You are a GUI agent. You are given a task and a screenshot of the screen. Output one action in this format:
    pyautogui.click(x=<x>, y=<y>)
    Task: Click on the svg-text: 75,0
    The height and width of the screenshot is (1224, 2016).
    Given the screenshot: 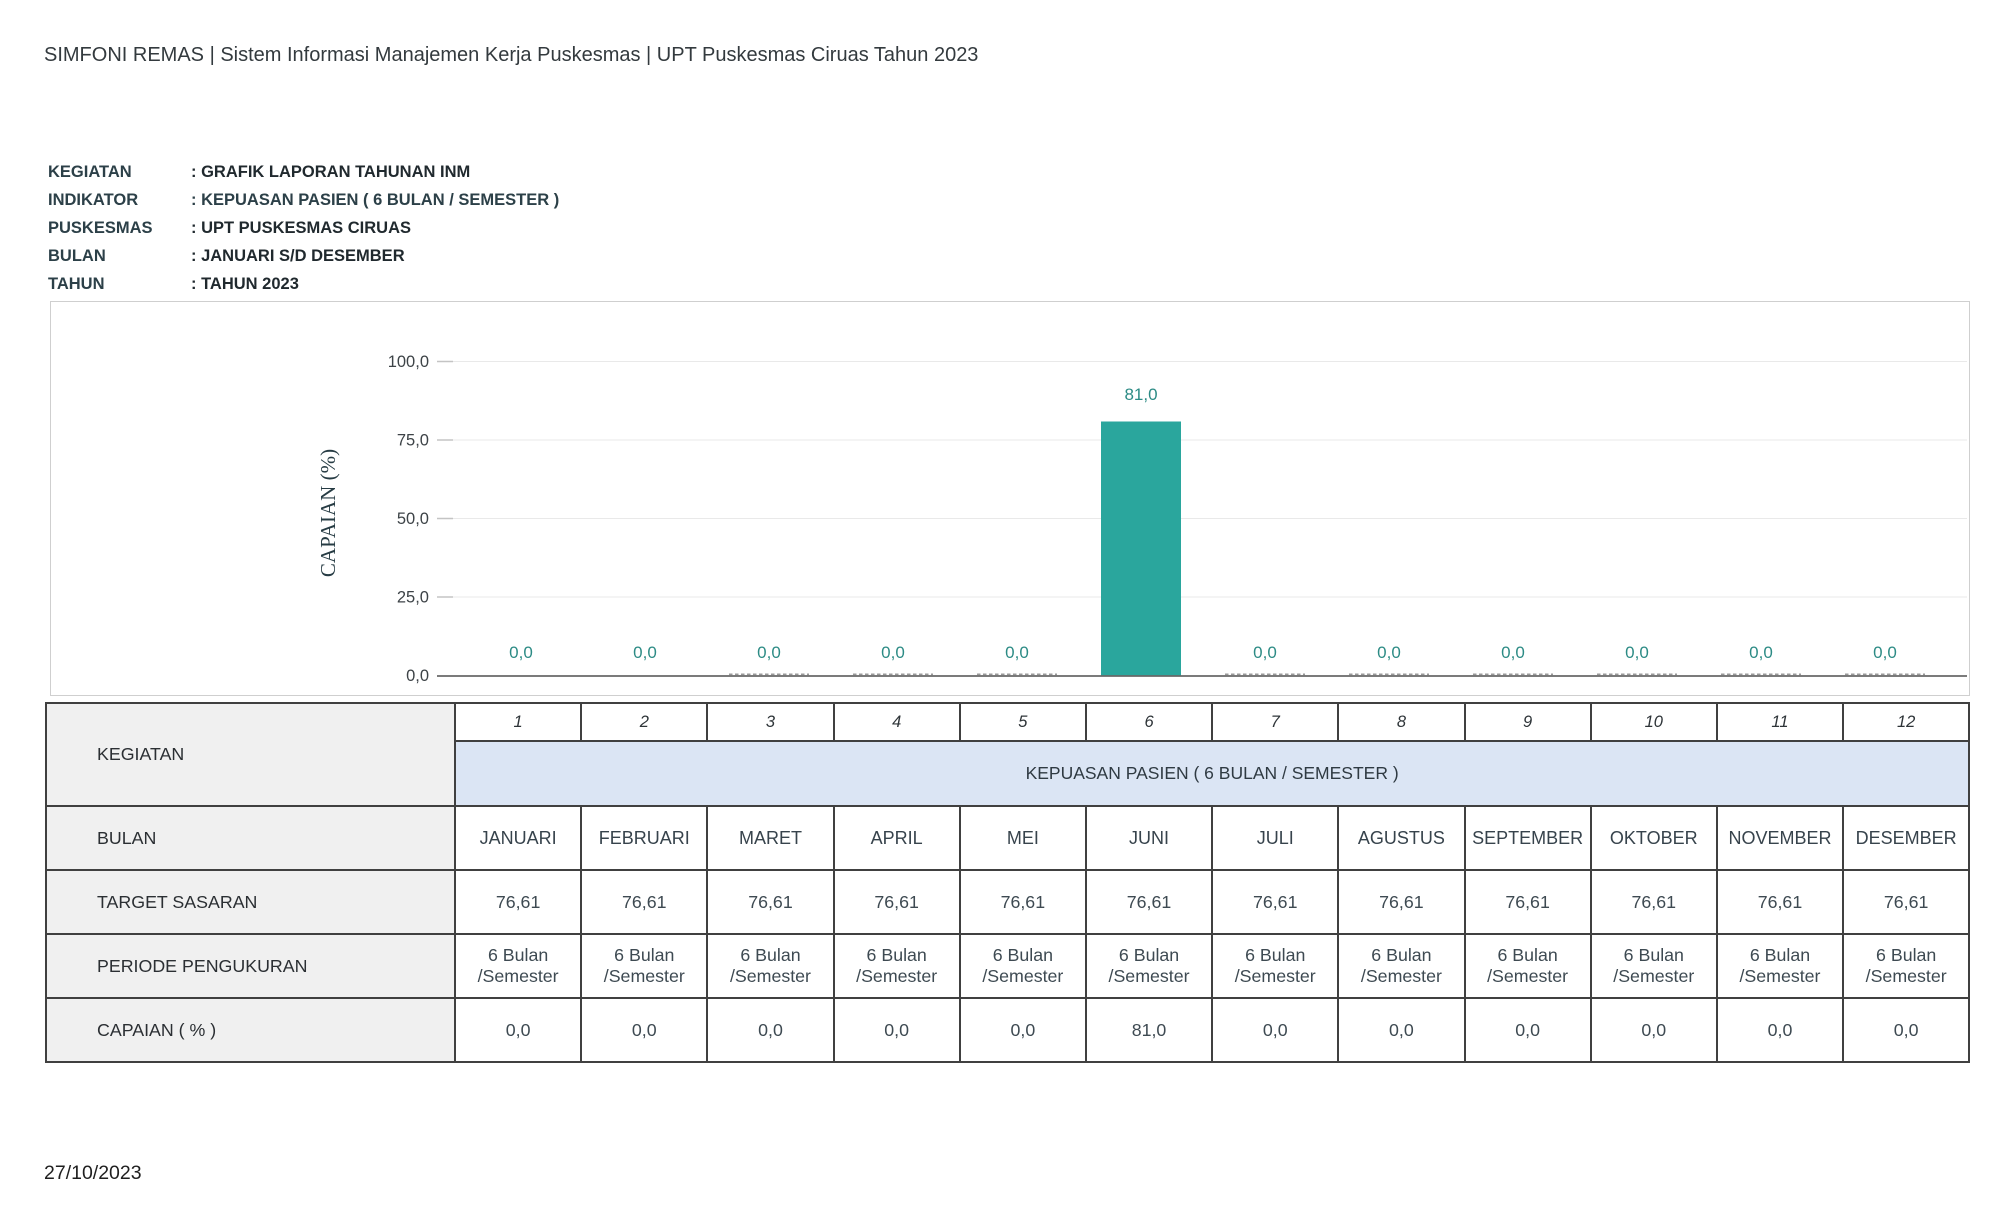 What is the action you would take?
    pyautogui.click(x=413, y=441)
    